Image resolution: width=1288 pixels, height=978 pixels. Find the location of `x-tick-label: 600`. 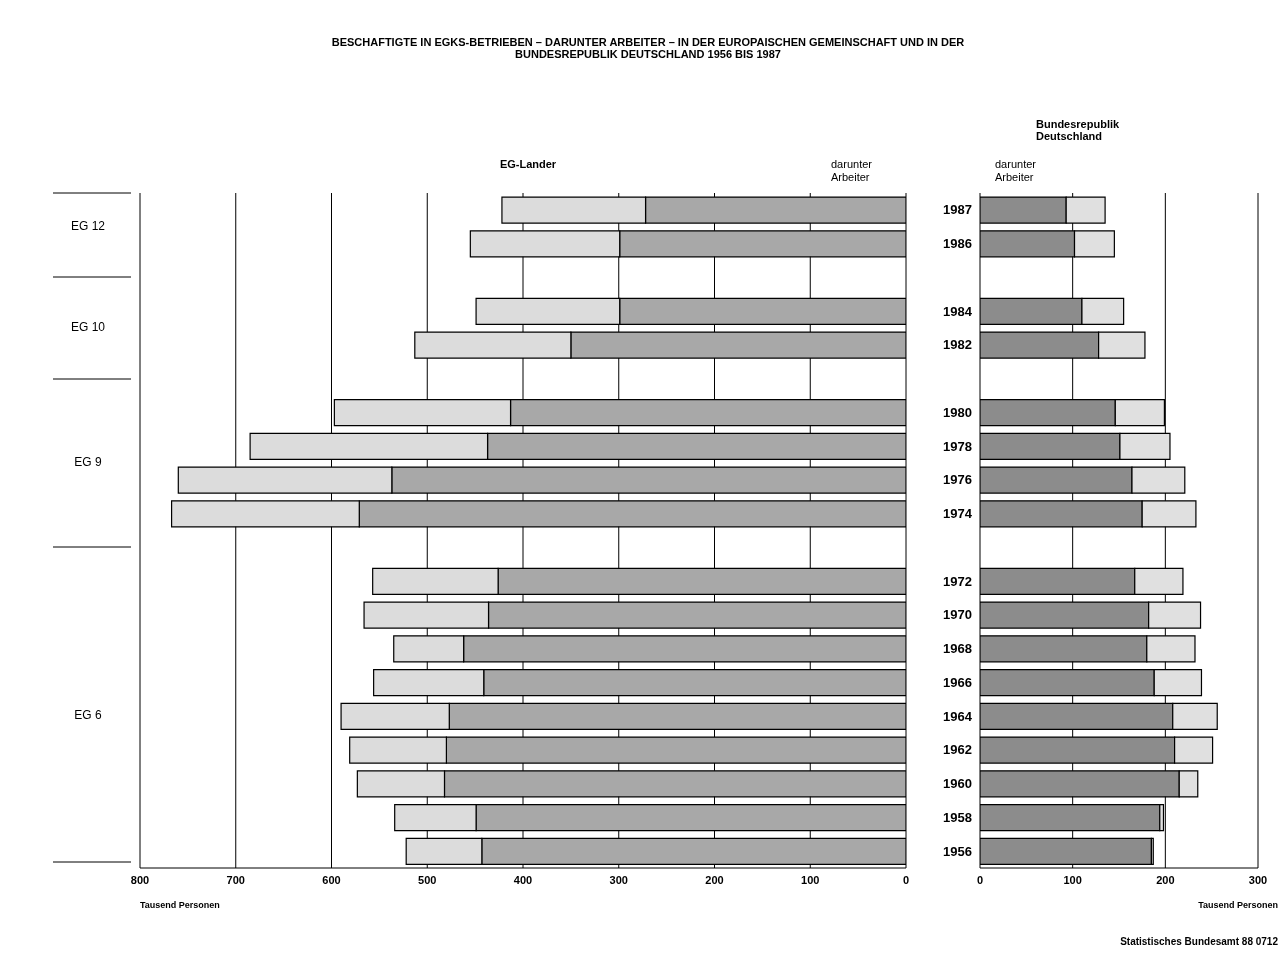

x-tick-label: 600 is located at coordinates (331, 879).